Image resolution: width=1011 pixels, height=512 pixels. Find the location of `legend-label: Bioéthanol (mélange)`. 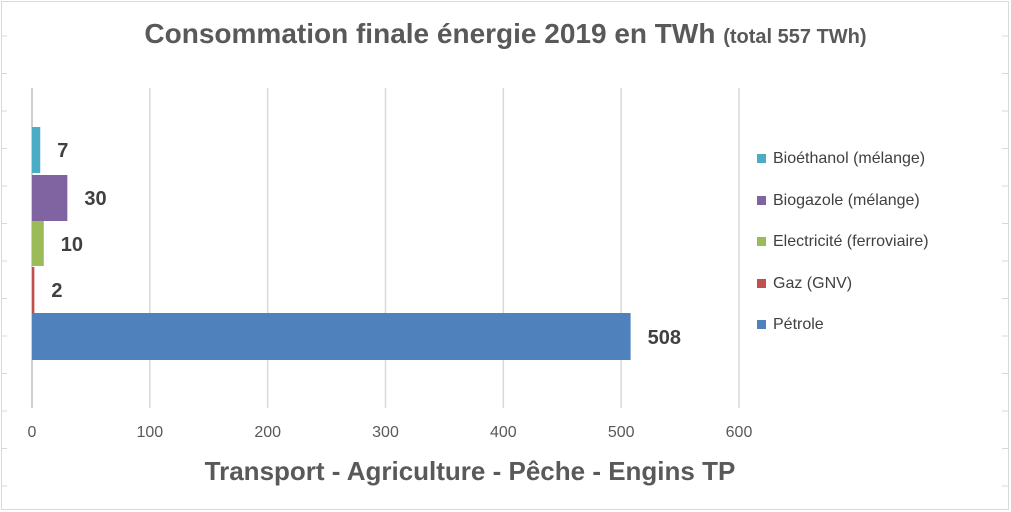

legend-label: Bioéthanol (mélange) is located at coordinates (849, 158).